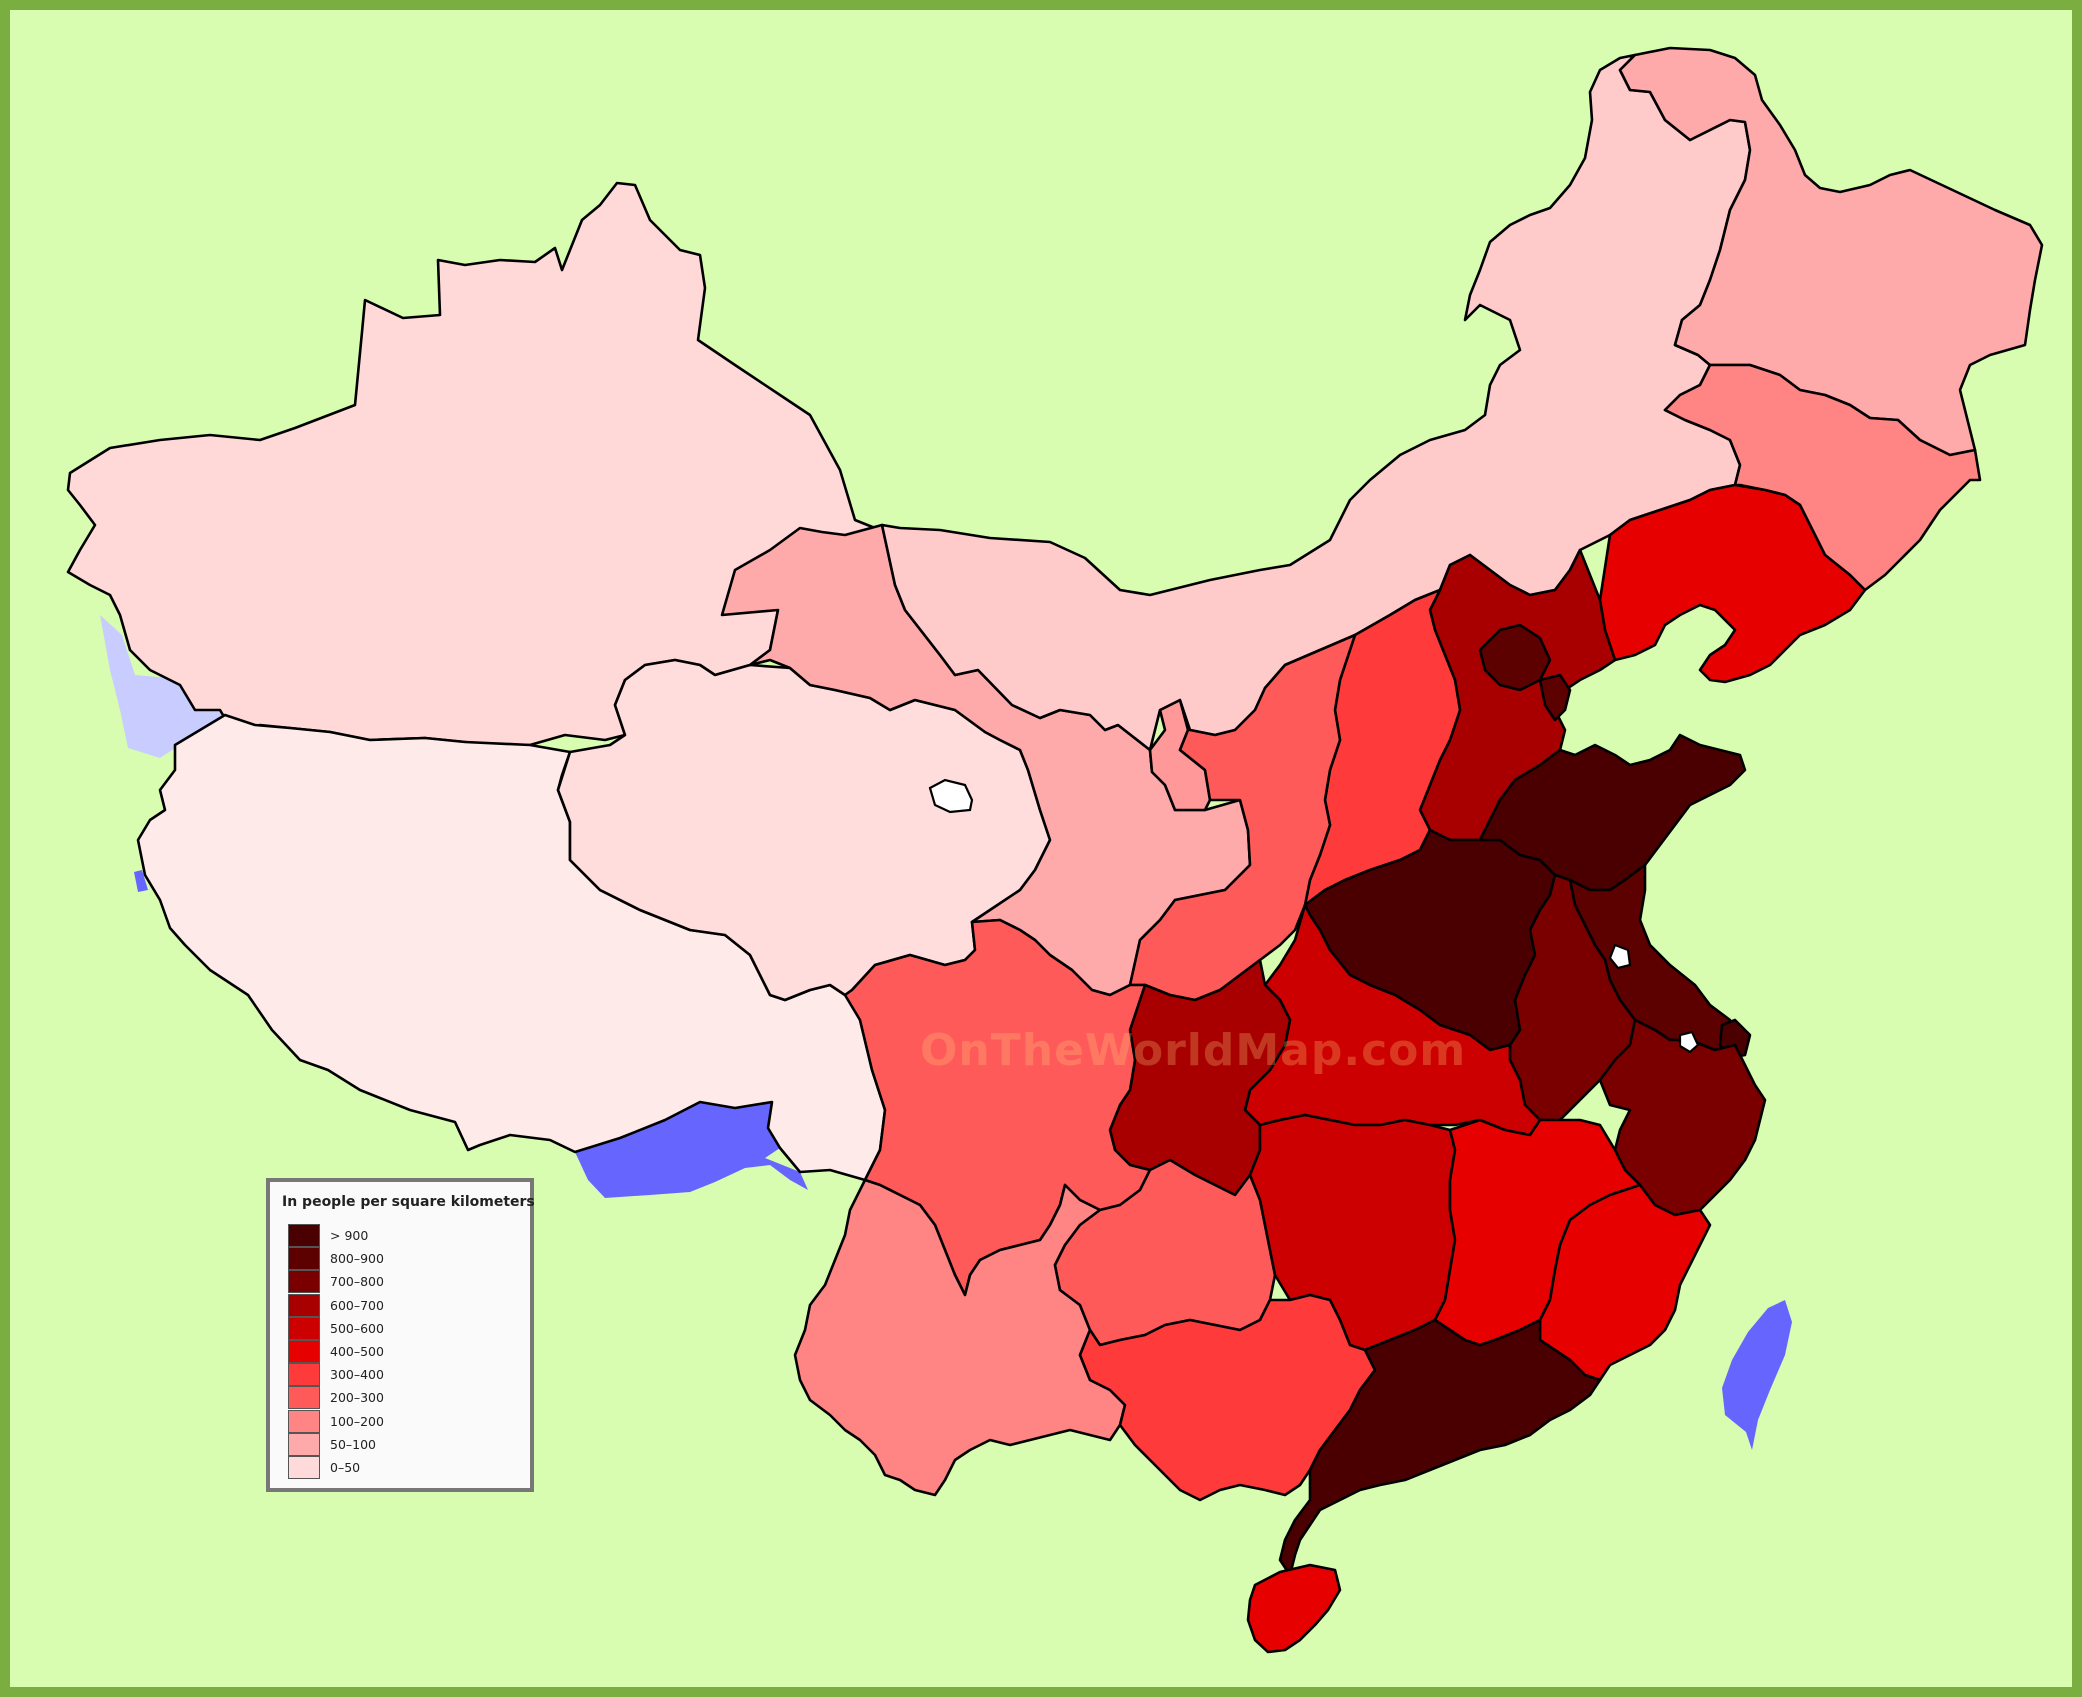  I want to click on legend-label: 50–100, so click(353, 1444).